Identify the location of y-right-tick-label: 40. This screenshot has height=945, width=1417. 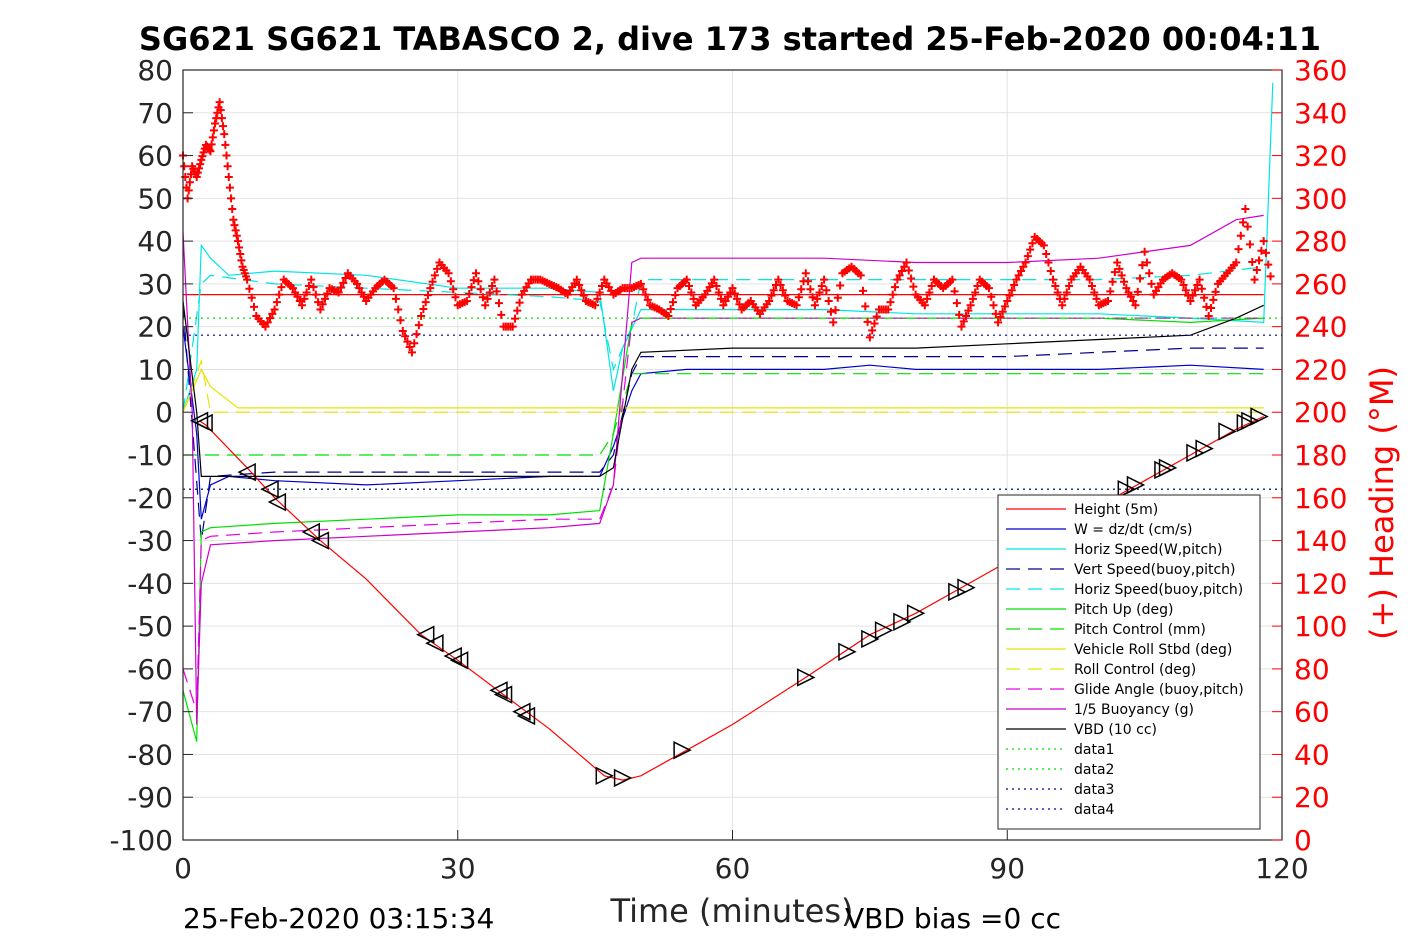
(1312, 754).